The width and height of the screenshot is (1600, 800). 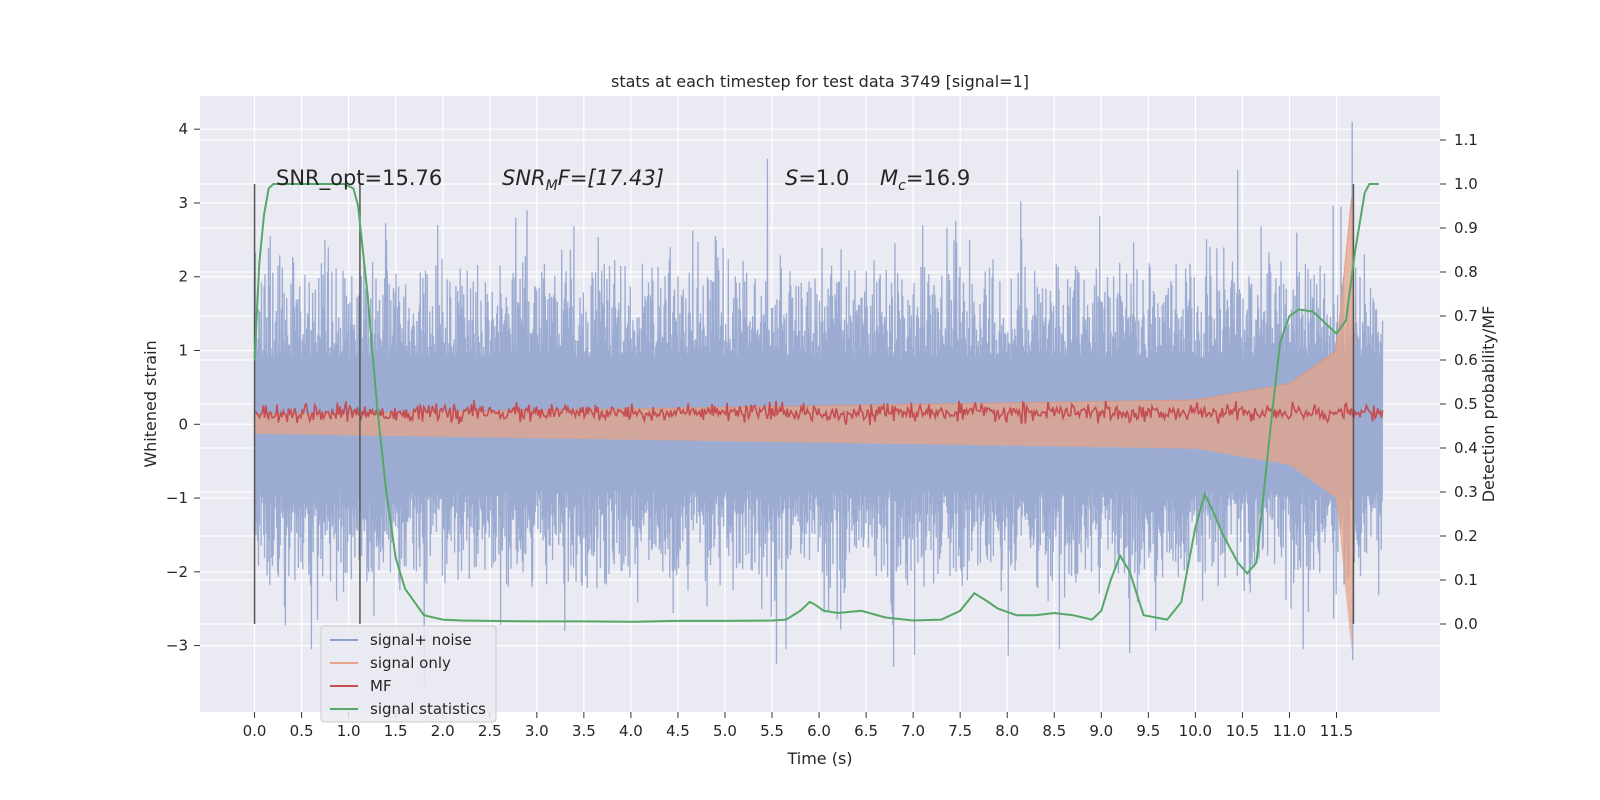 I want to click on y2-tick-label: 1.0, so click(x=1466, y=184).